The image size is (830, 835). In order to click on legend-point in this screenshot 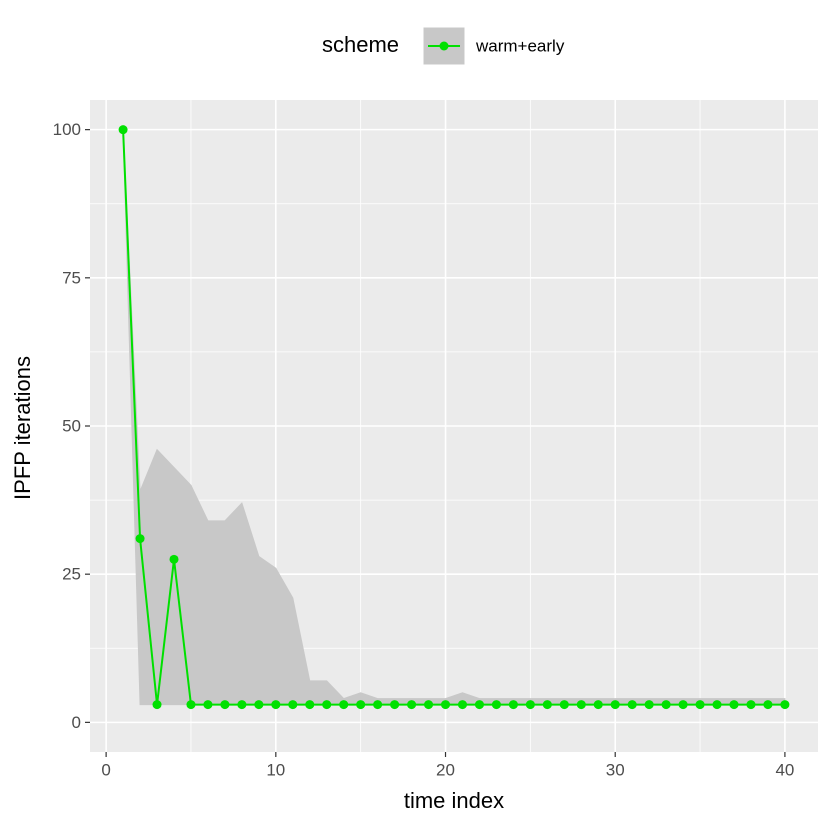, I will do `click(444, 46)`.